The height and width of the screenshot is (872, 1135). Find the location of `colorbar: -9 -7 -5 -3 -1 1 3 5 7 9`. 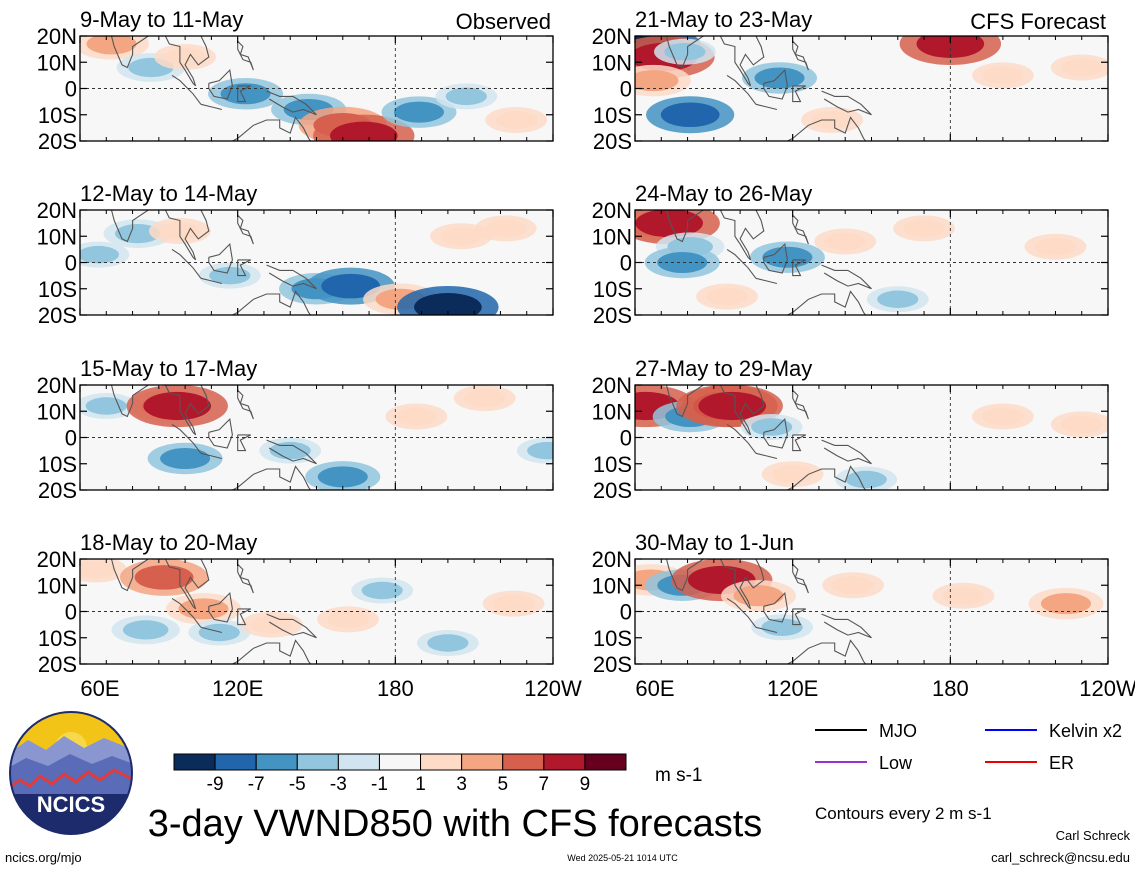

colorbar: -9 -7 -5 -3 -1 1 3 5 7 9 is located at coordinates (400, 774).